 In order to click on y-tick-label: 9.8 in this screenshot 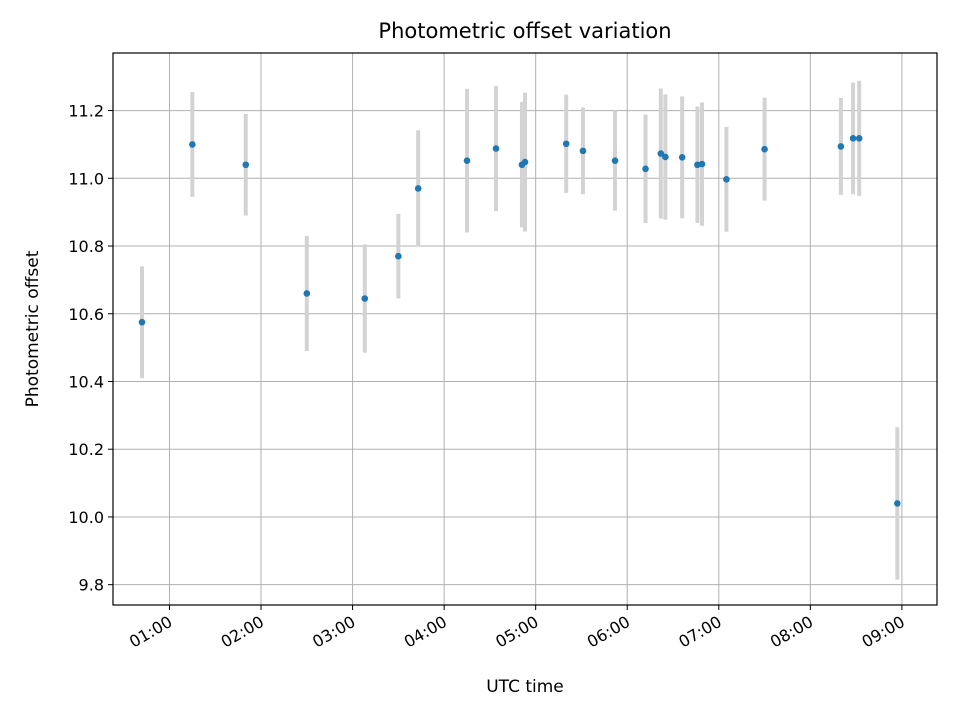, I will do `click(91, 585)`.